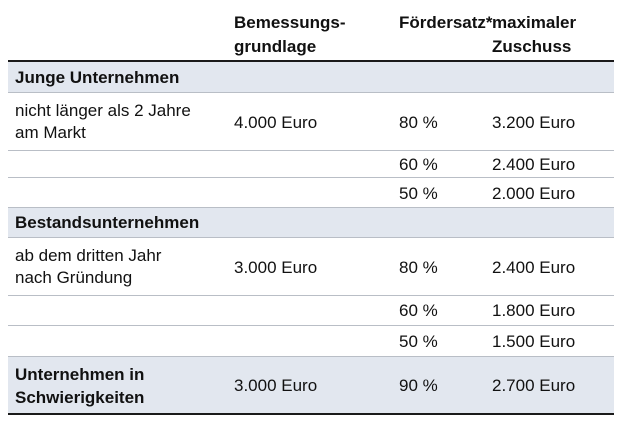 This screenshot has height=421, width=620. I want to click on row-max: 1.500 Euro, so click(534, 341).